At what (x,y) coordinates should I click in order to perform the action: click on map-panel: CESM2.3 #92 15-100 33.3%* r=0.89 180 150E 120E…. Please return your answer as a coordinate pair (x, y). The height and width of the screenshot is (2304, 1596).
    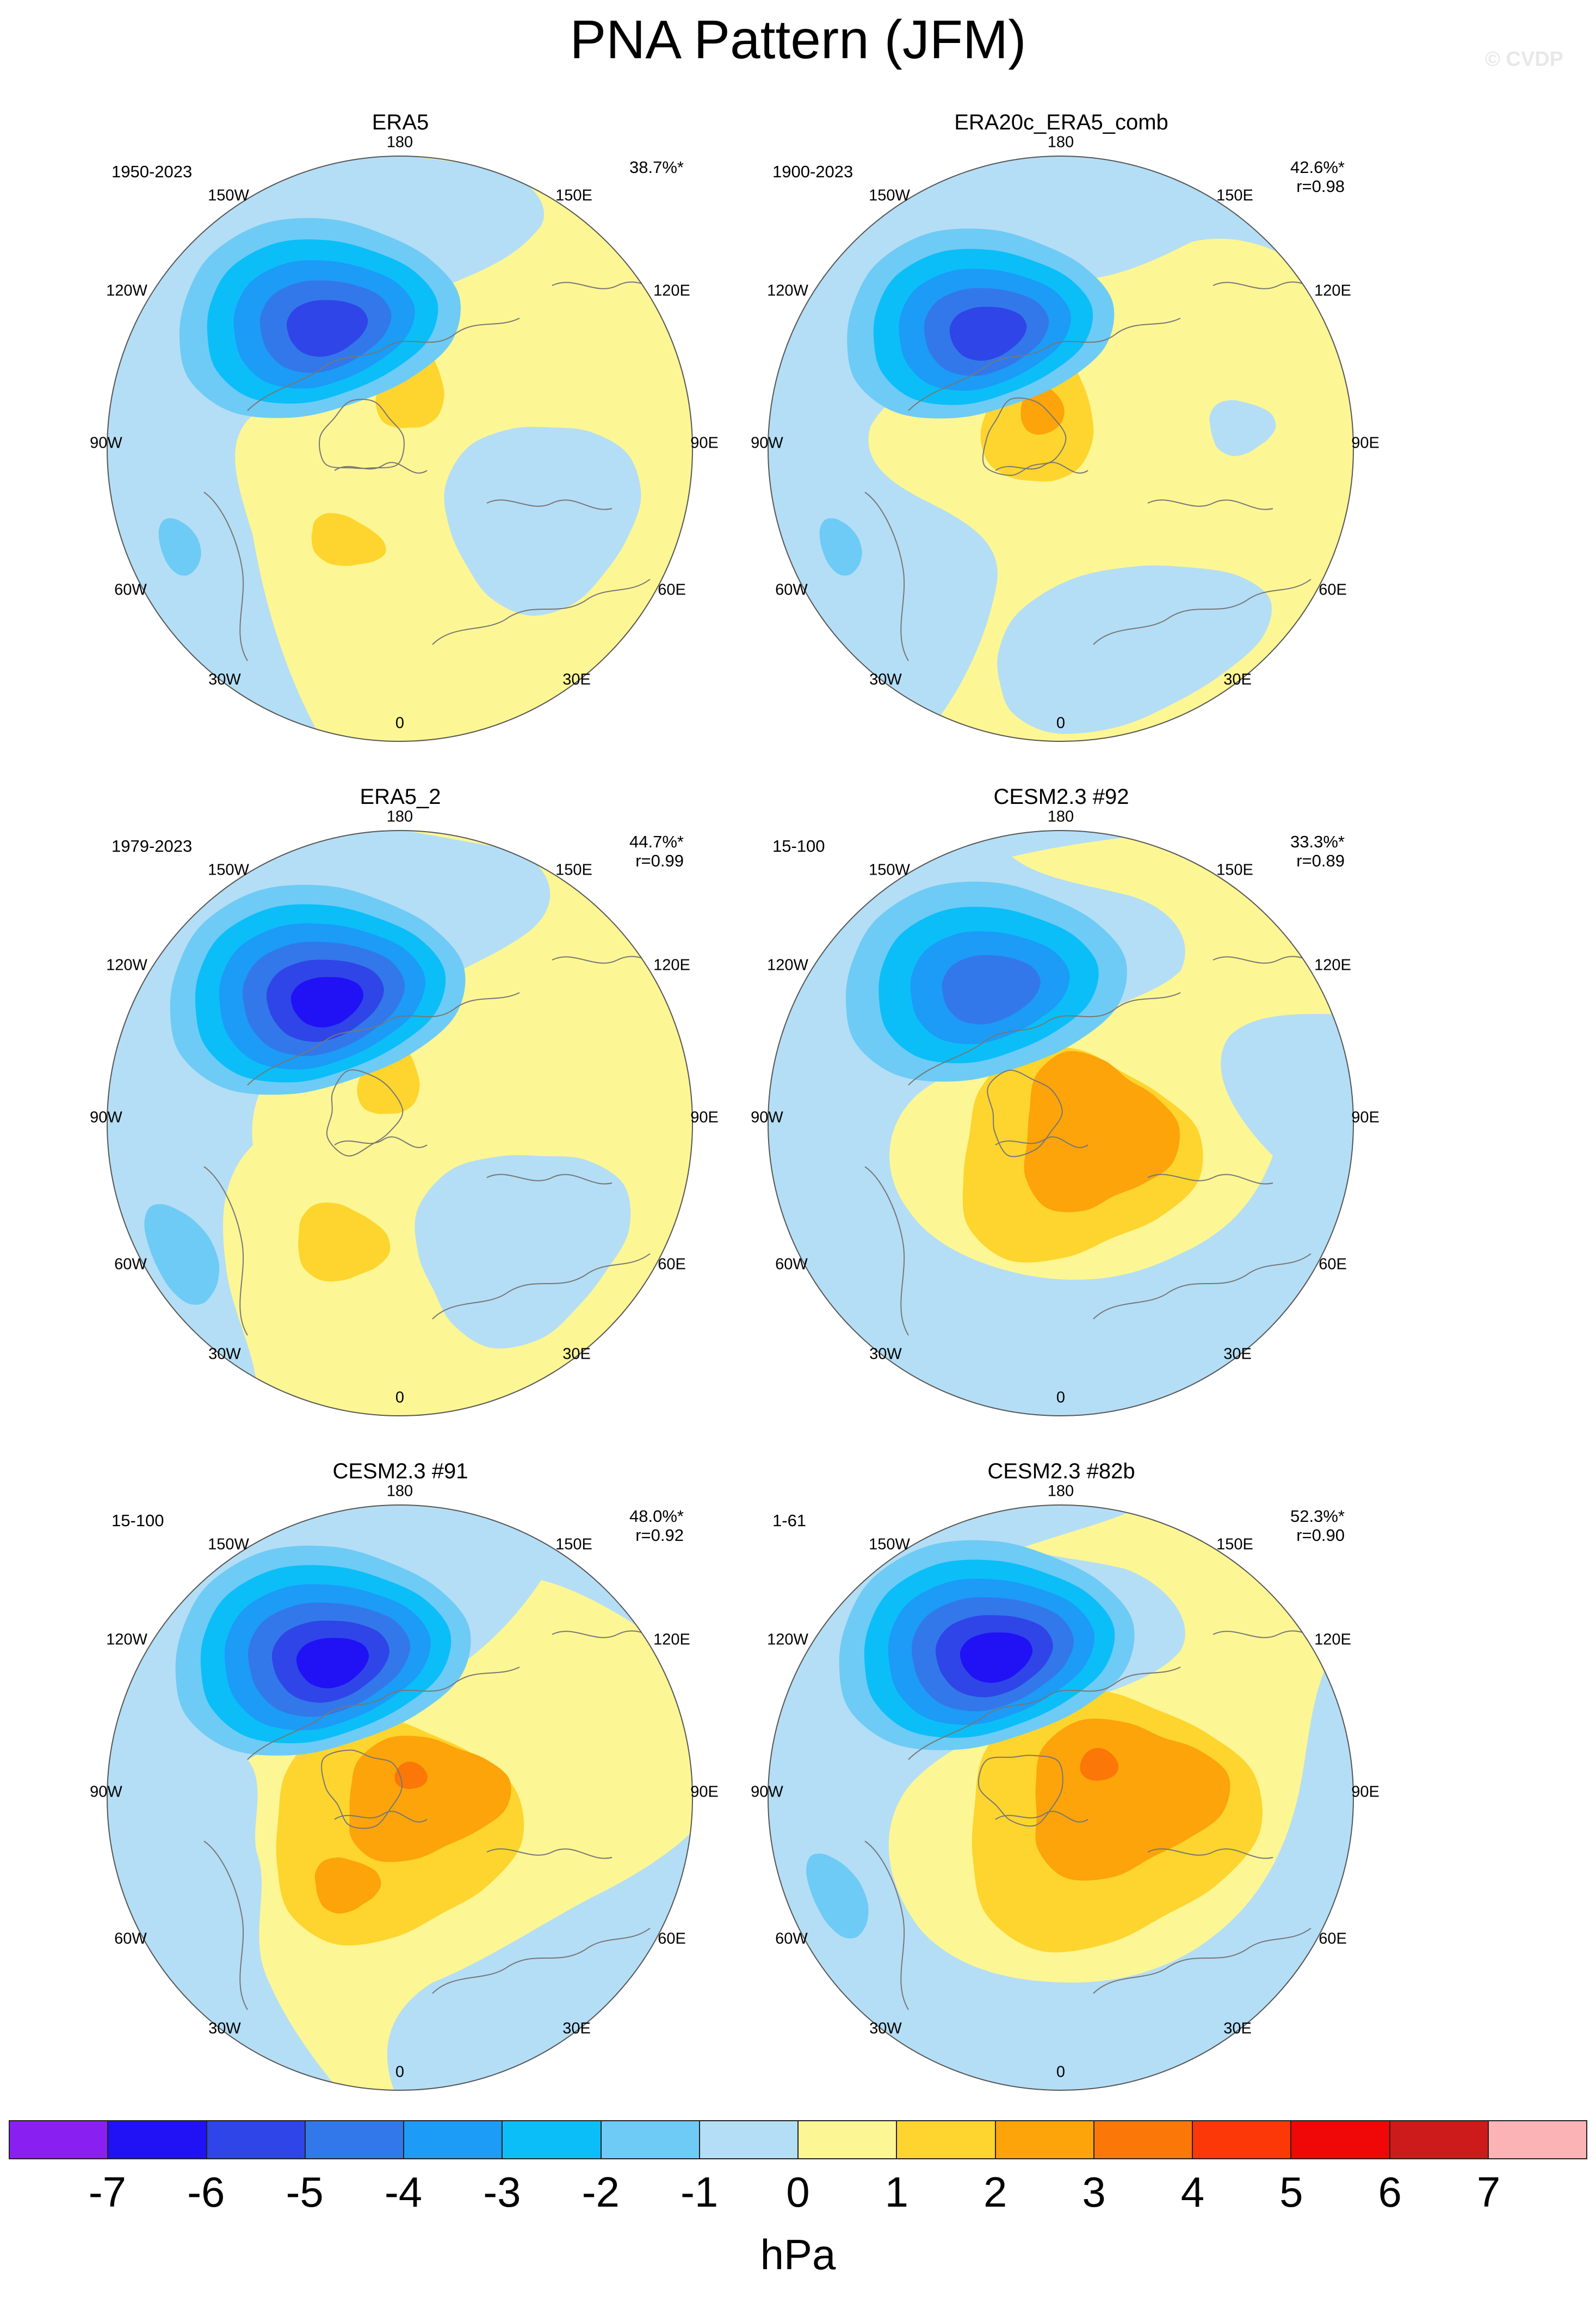
    Looking at the image, I should click on (1061, 1110).